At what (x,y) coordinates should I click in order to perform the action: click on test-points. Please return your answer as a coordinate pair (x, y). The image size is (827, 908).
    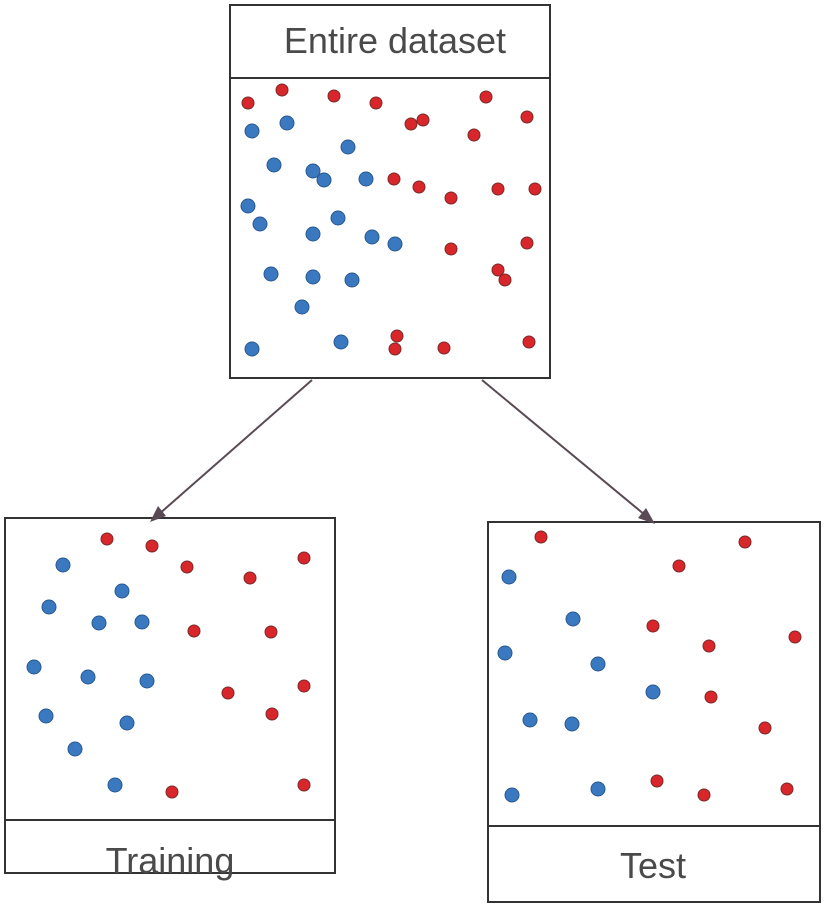
    Looking at the image, I should click on (649, 666).